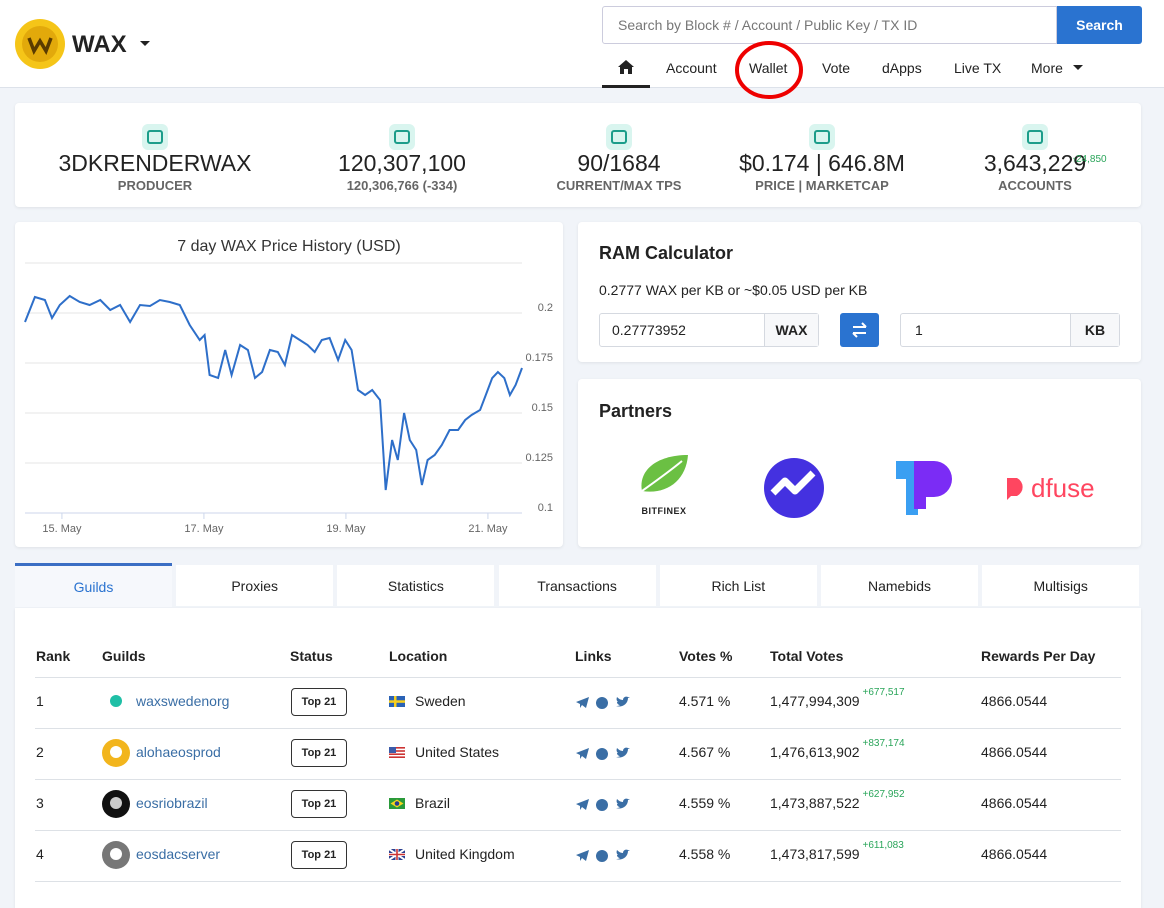  I want to click on y-tick-label: 0.175, so click(539, 358).